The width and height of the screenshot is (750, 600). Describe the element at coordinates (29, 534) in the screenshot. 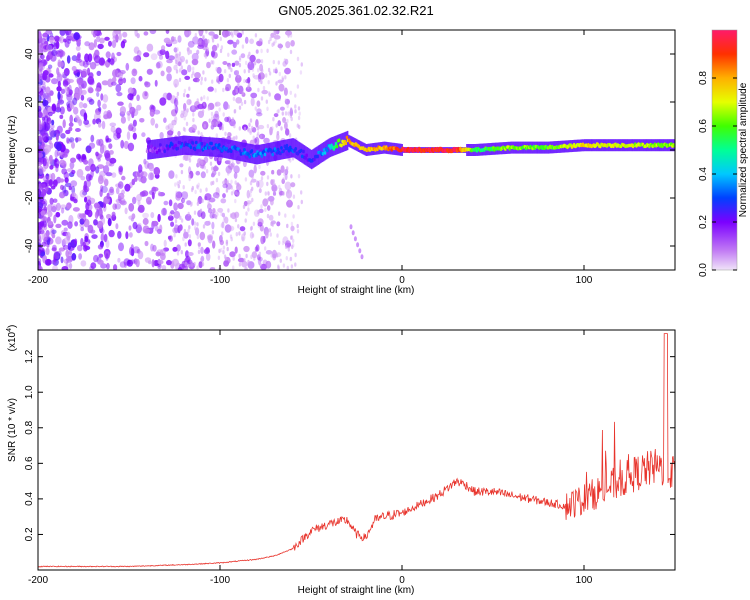

I see `snr-y-tick-label: 0.2` at that location.